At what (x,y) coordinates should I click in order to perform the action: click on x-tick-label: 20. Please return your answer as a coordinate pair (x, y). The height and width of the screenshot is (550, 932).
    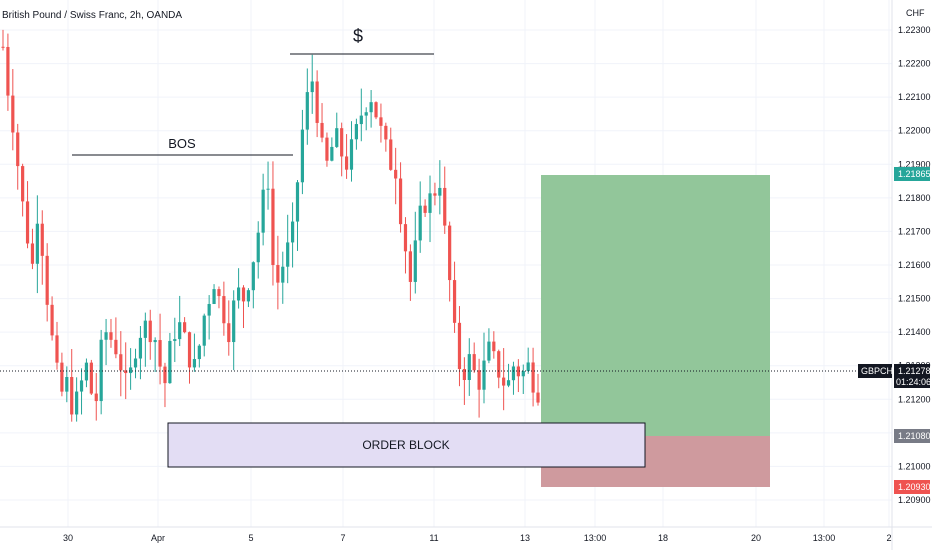
    Looking at the image, I should click on (756, 538).